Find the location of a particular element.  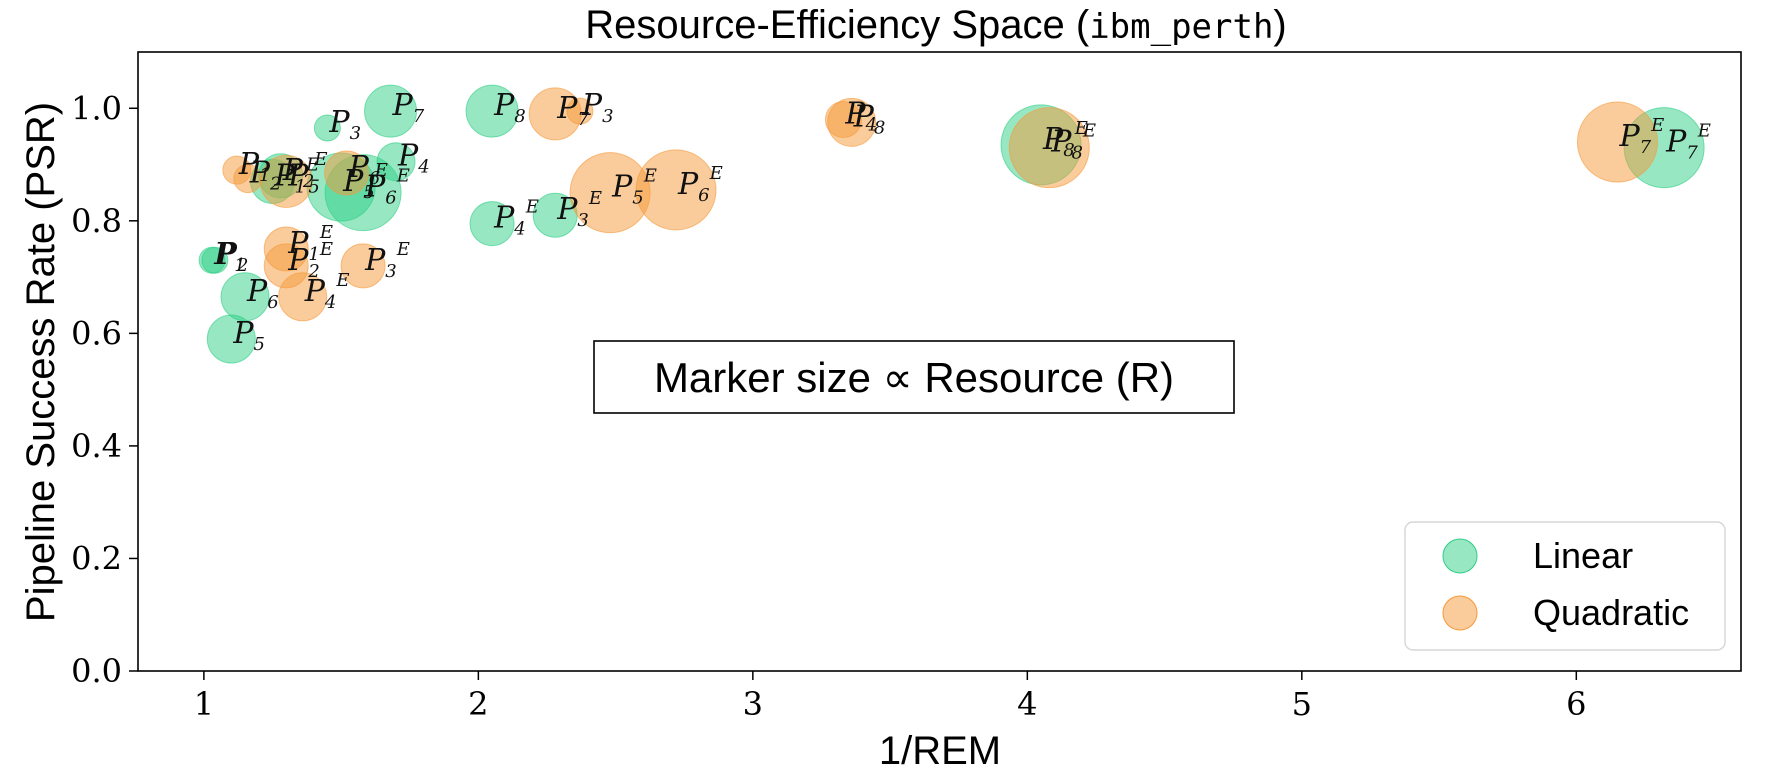

point-label-quadratic-p3: P3 is located at coordinates (597, 107).